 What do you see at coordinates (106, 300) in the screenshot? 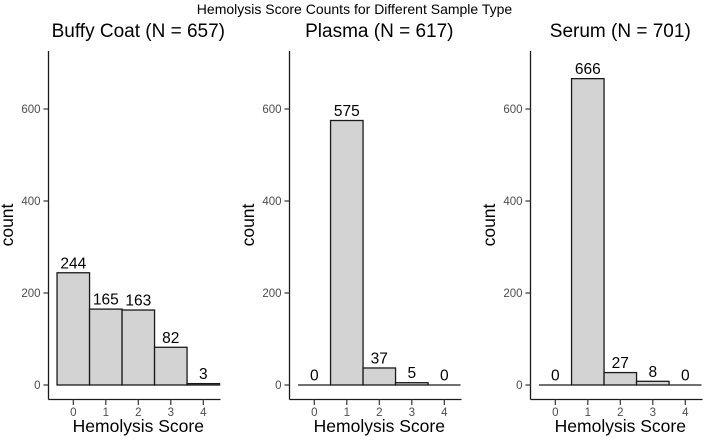
I see `bar-value-label: 165` at bounding box center [106, 300].